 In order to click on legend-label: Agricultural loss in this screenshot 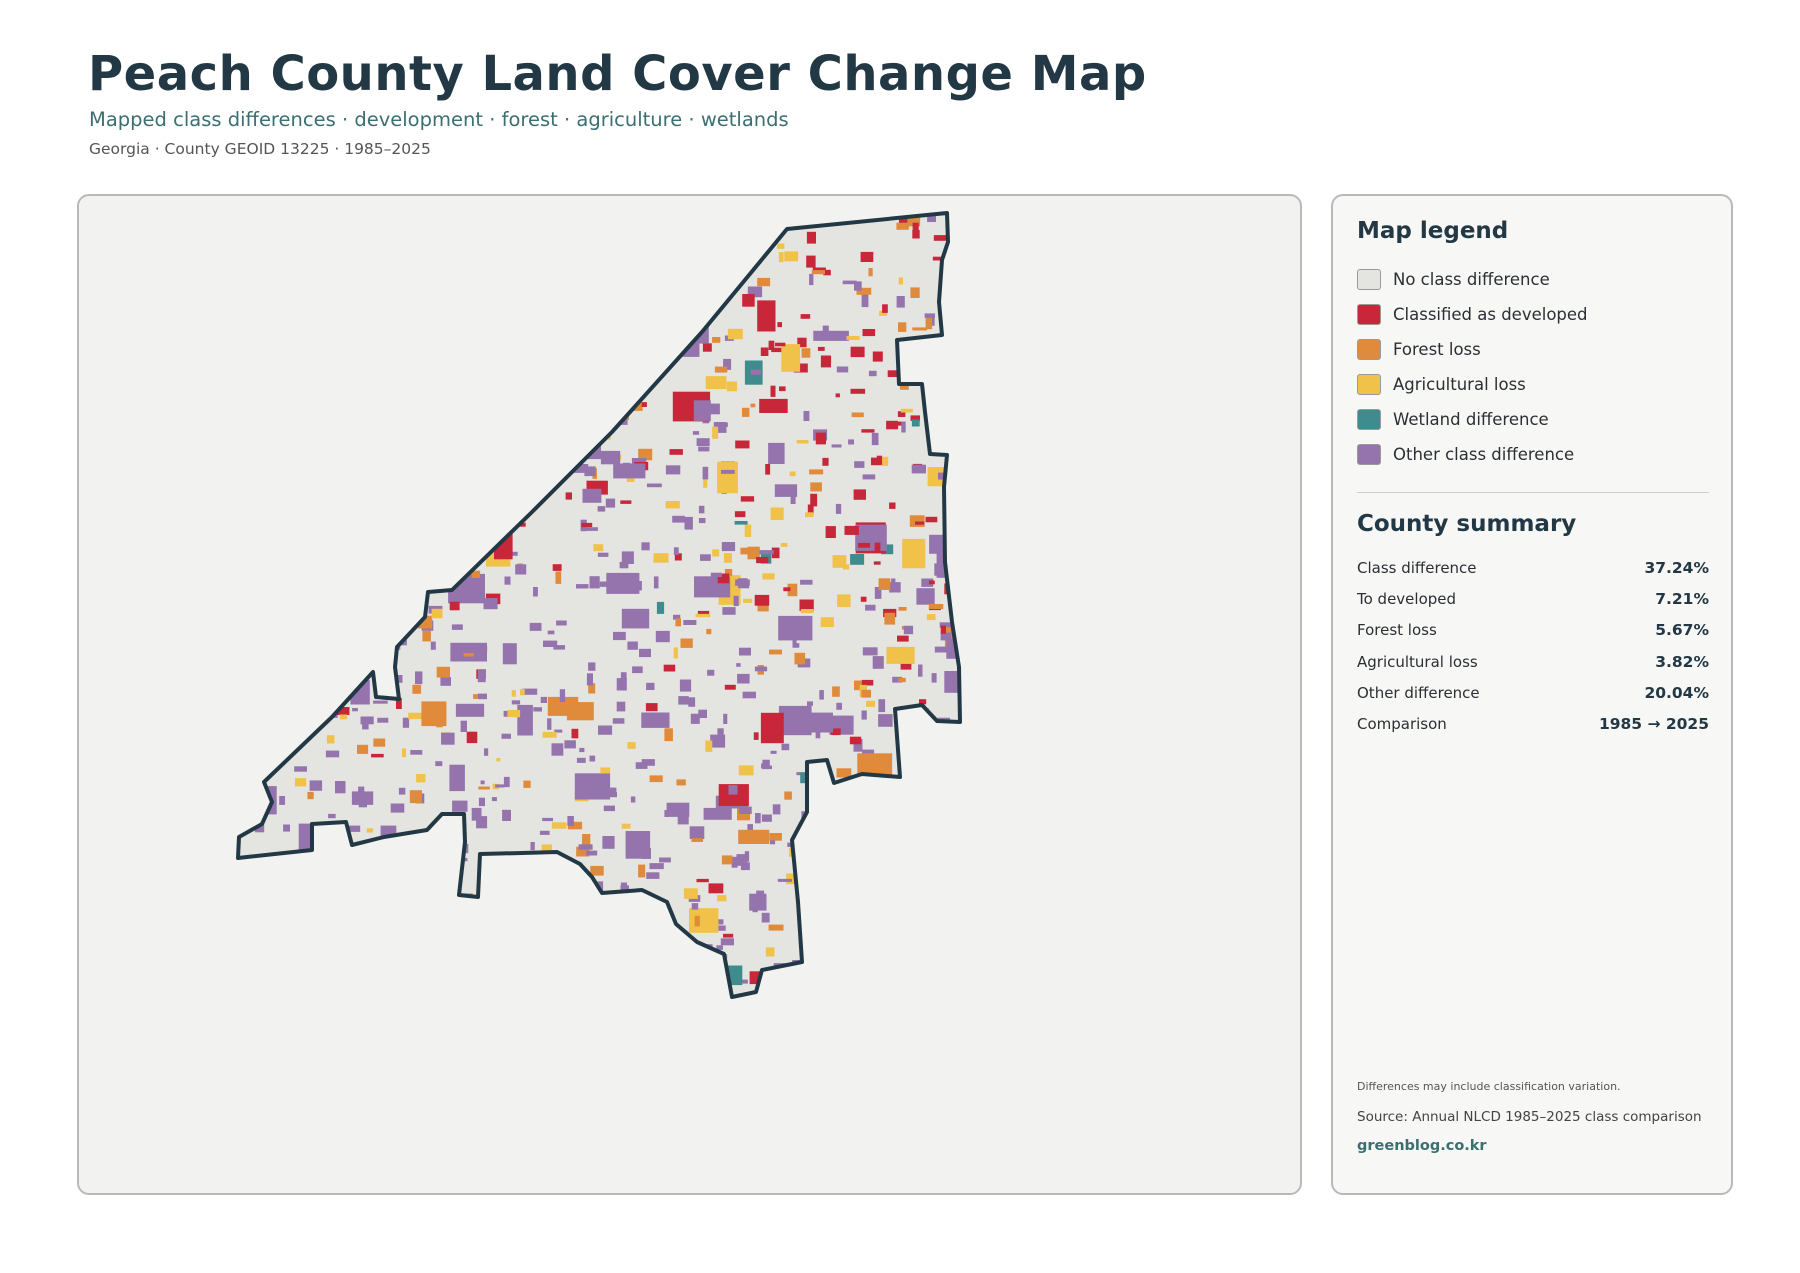, I will do `click(1459, 384)`.